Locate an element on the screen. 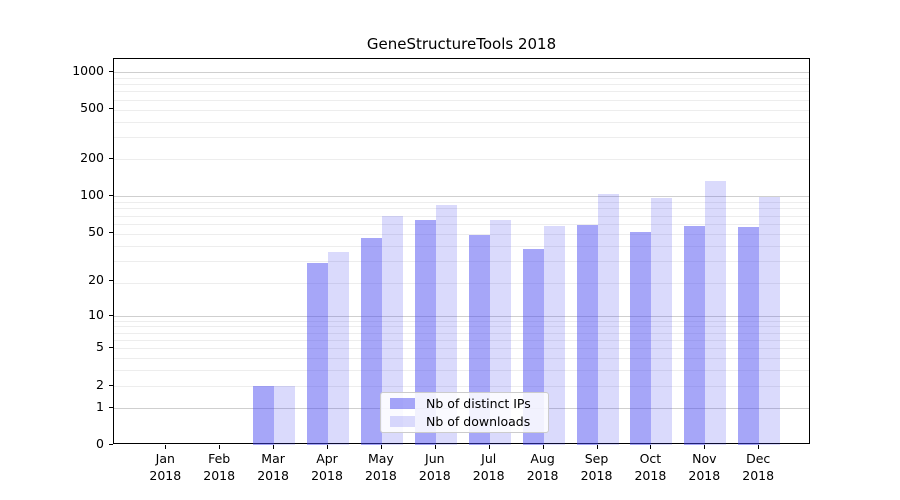 The image size is (900, 500). bar-nb-of-downloads-apr-2018 is located at coordinates (338, 348).